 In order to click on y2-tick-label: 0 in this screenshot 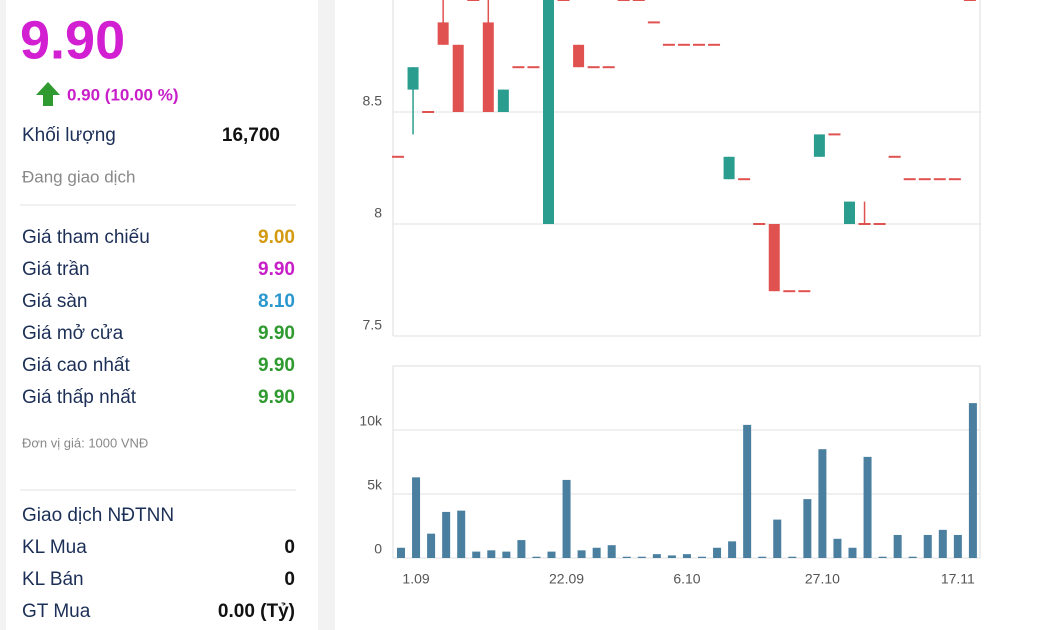, I will do `click(378, 549)`.